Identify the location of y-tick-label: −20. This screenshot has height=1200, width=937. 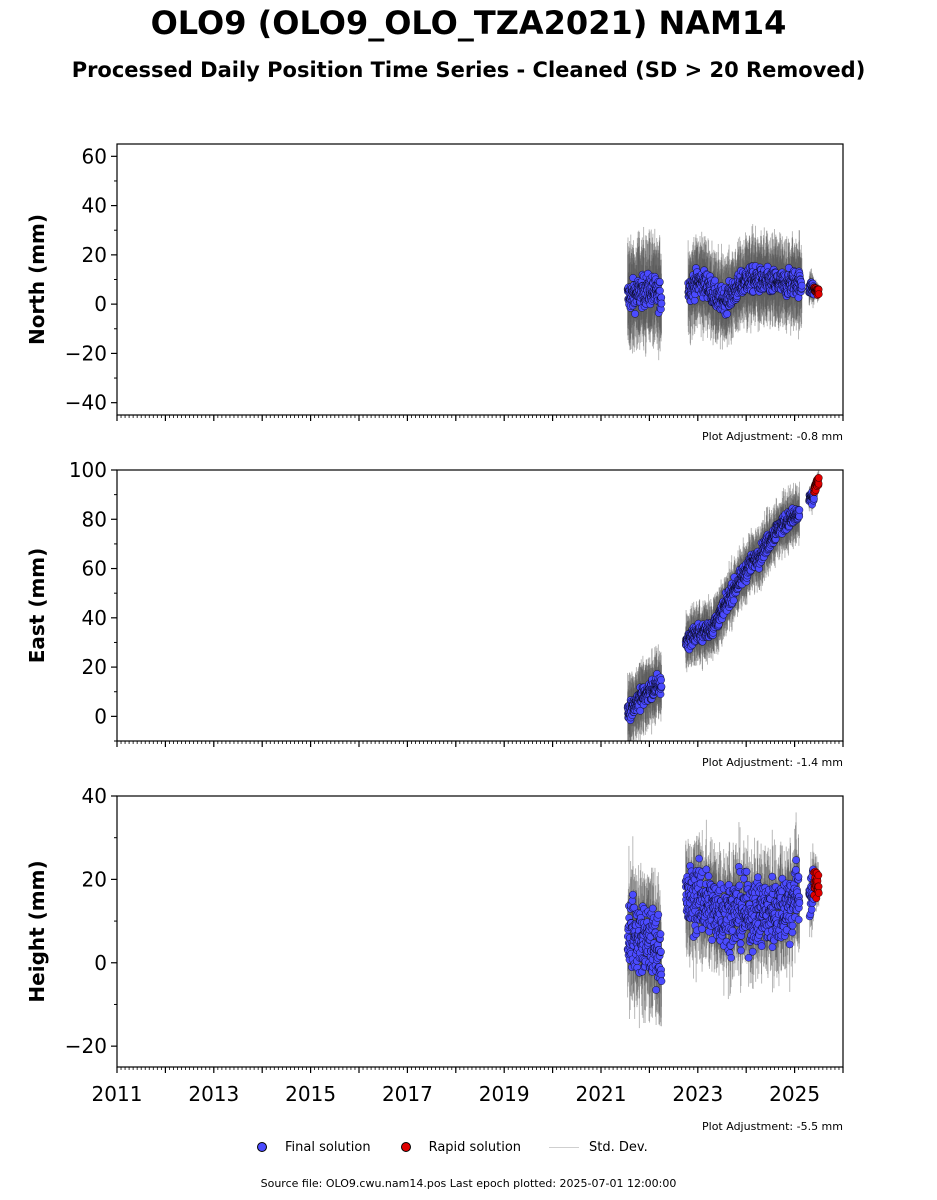
(86, 353).